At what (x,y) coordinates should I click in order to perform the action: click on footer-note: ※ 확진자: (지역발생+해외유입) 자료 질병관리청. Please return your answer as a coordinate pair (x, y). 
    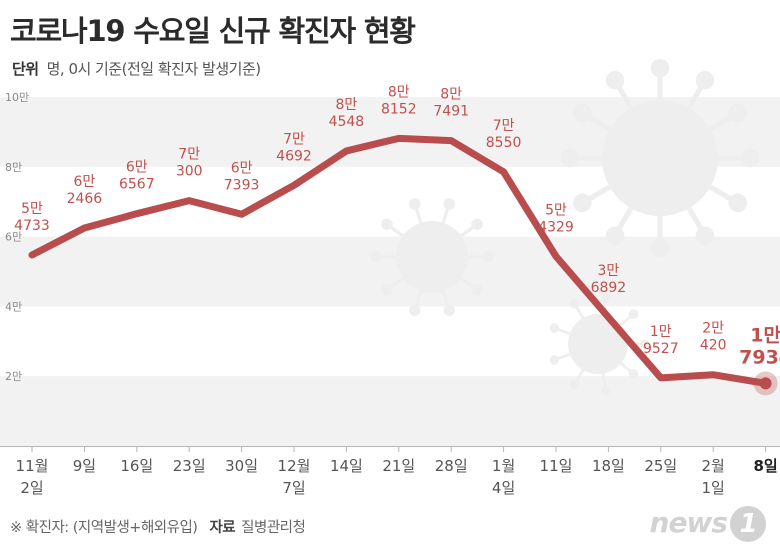
    Looking at the image, I should click on (158, 526).